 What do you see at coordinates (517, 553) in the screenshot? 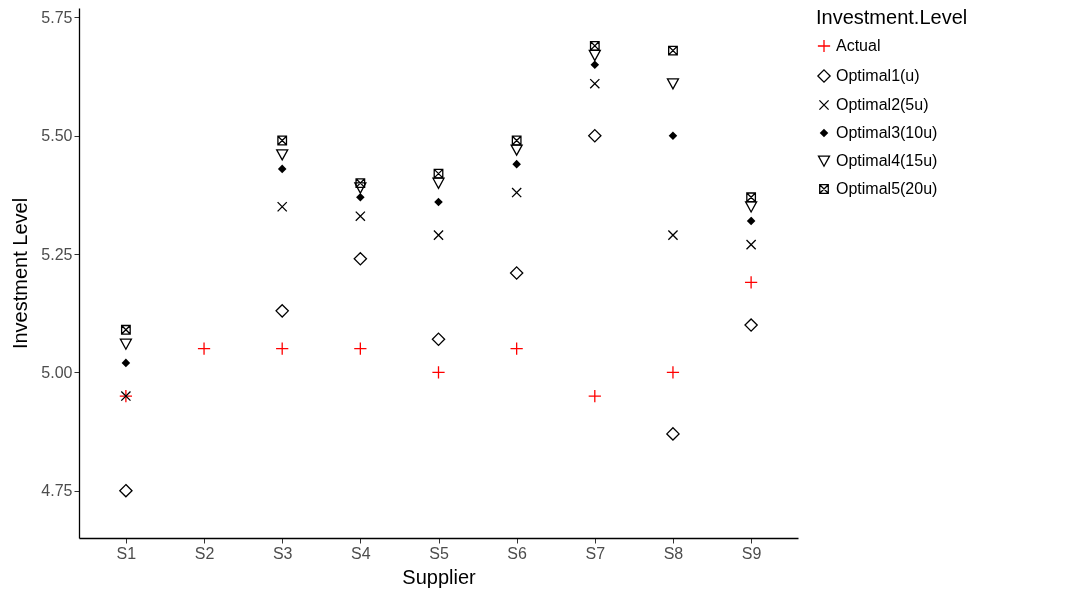
I see `x-tick-label: S6` at bounding box center [517, 553].